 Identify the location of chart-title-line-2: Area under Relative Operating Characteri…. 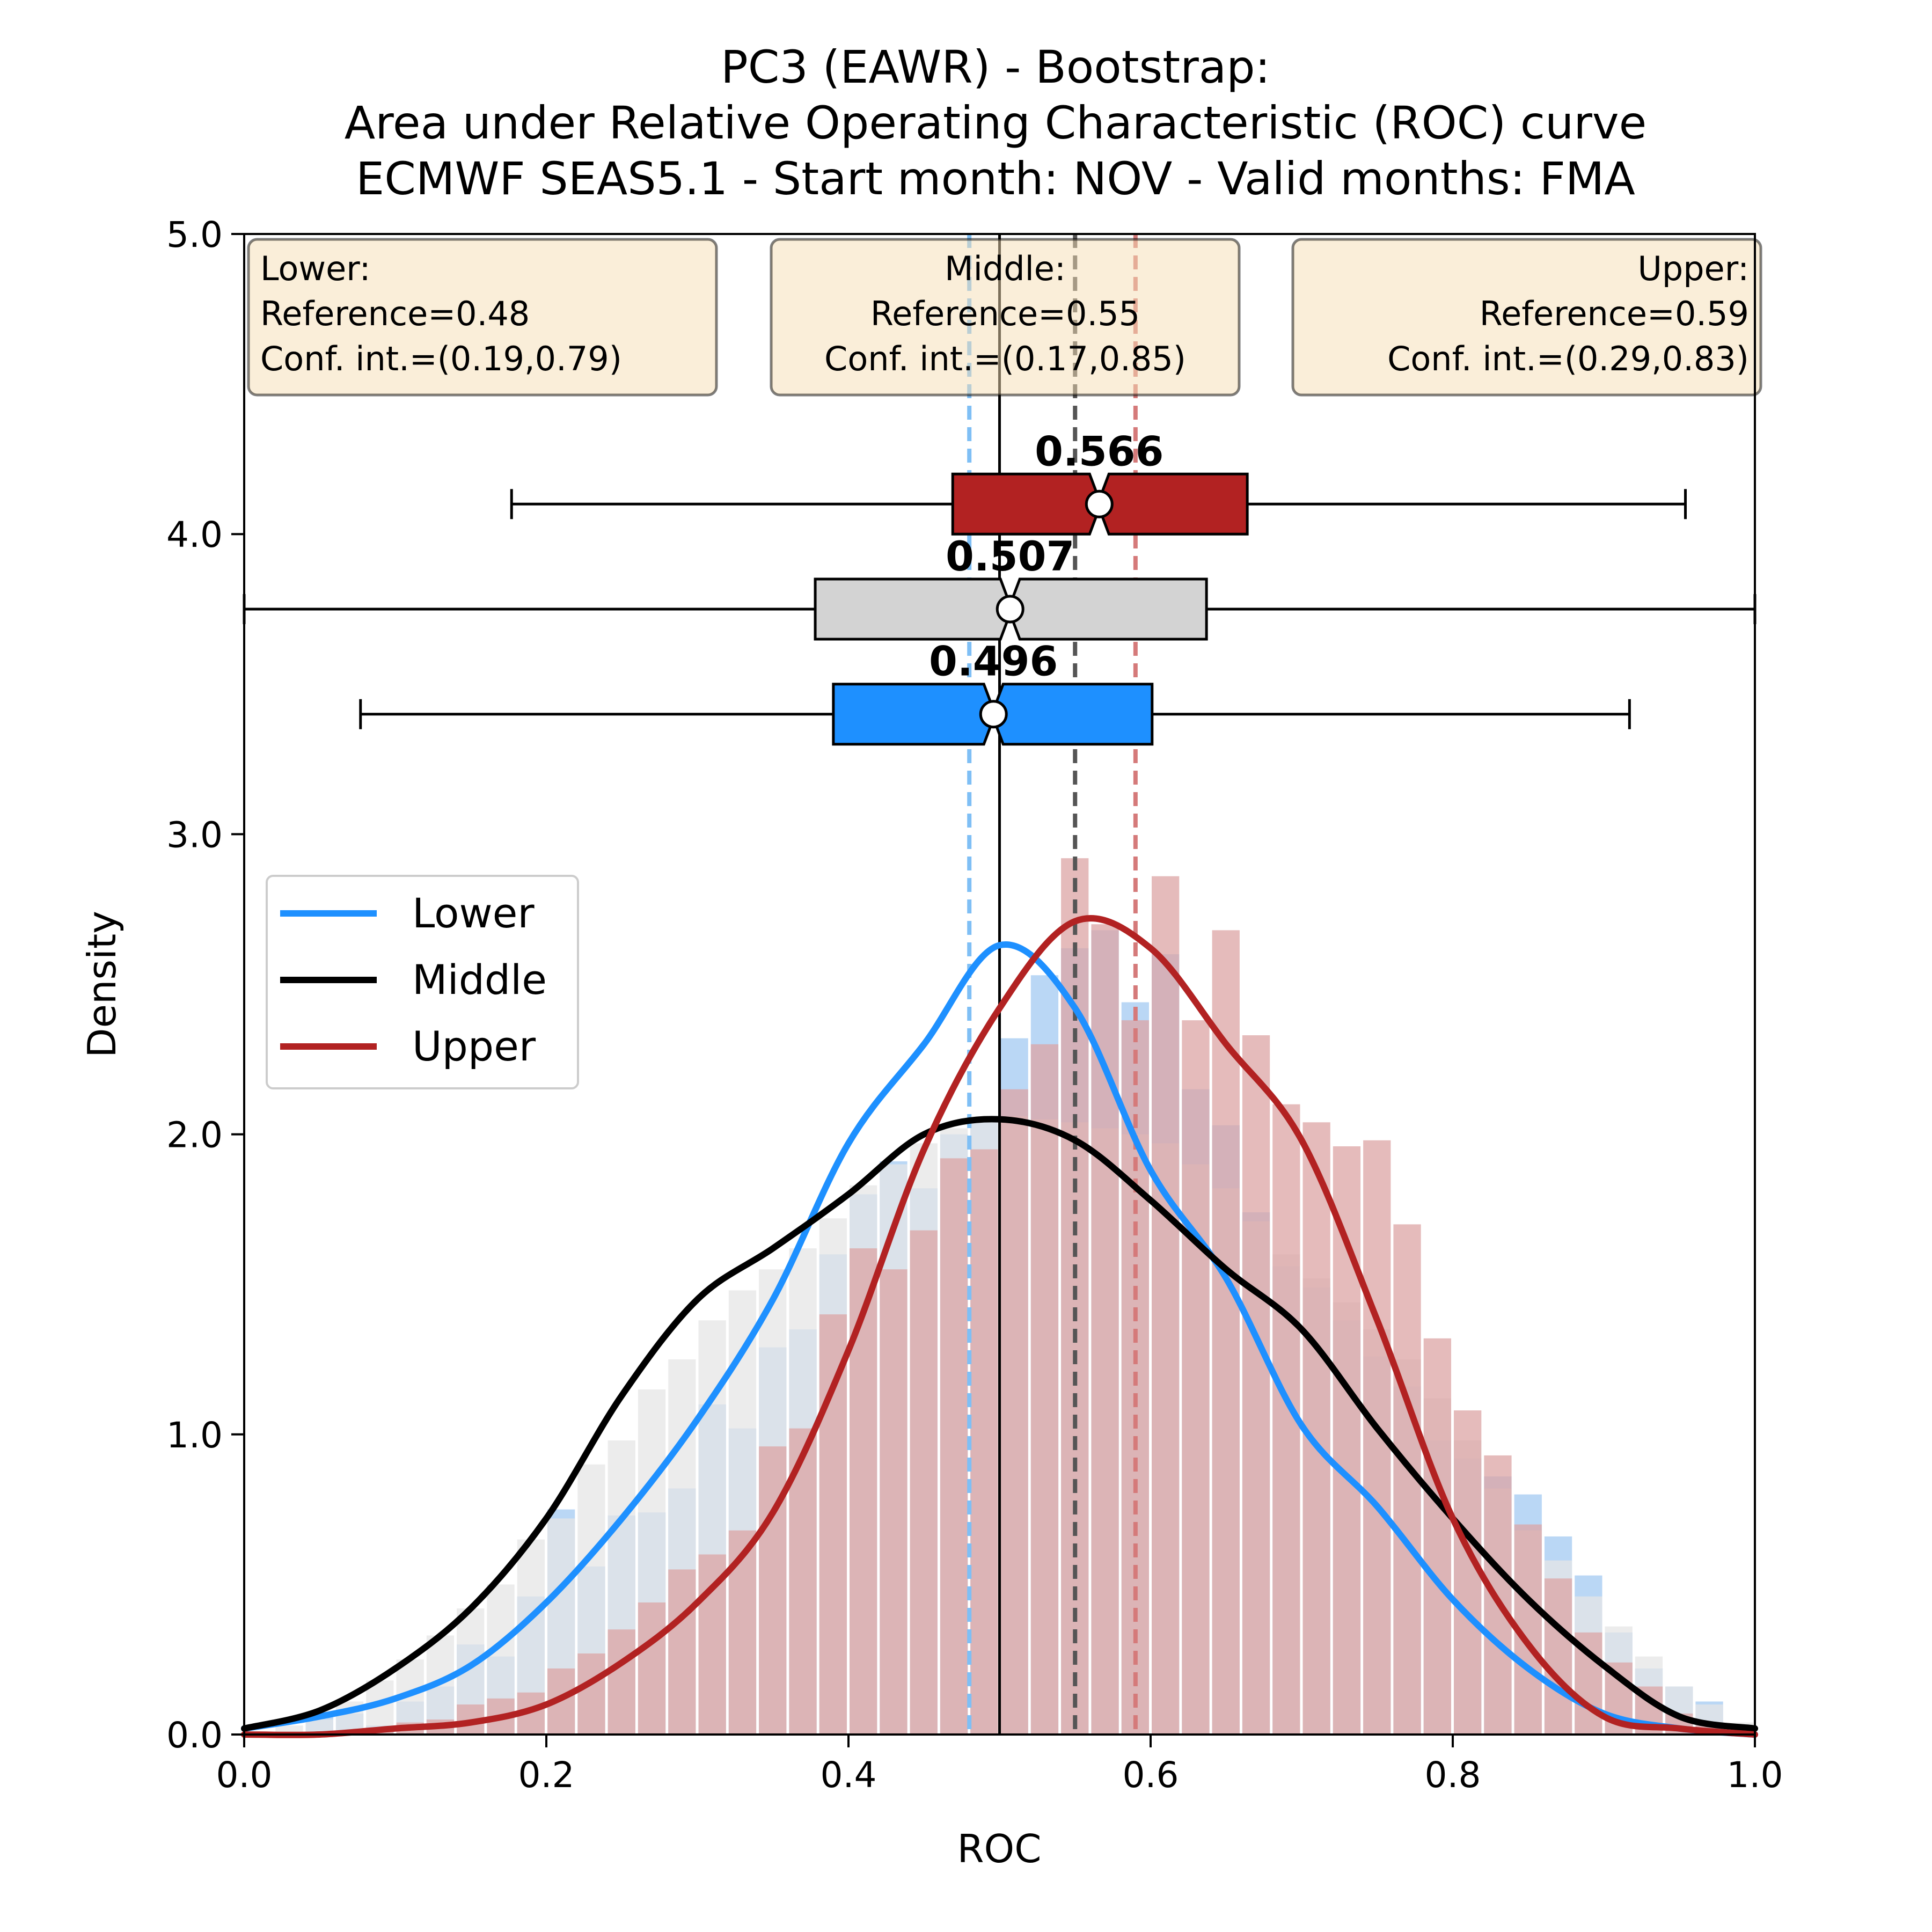
(996, 123).